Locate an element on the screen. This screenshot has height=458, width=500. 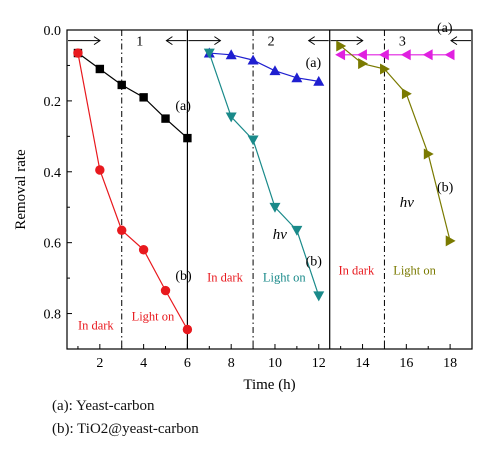
y-tick-label: 0.6 is located at coordinates (53, 244).